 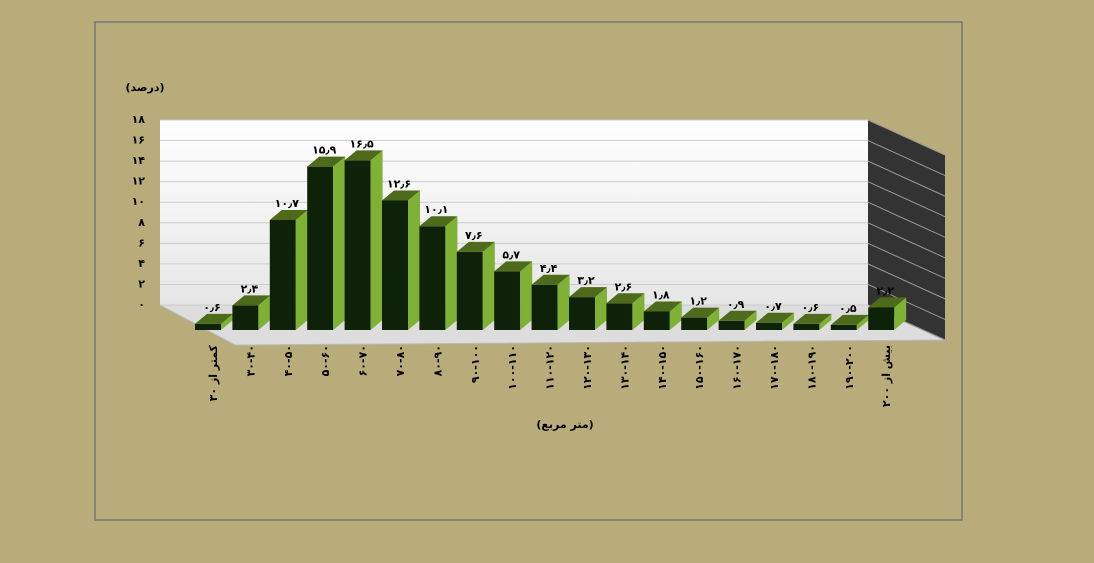 I want to click on x-tick-label: ۴۰-۵۰, so click(x=288, y=360).